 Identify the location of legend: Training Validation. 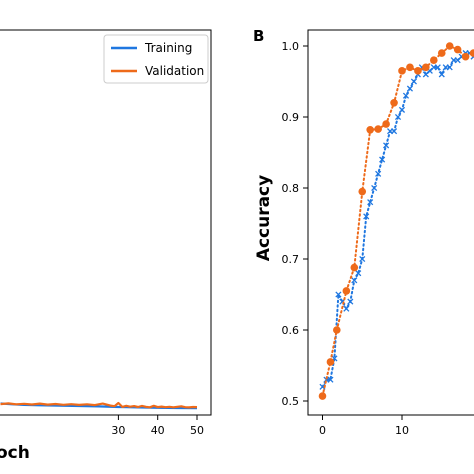
(156, 59).